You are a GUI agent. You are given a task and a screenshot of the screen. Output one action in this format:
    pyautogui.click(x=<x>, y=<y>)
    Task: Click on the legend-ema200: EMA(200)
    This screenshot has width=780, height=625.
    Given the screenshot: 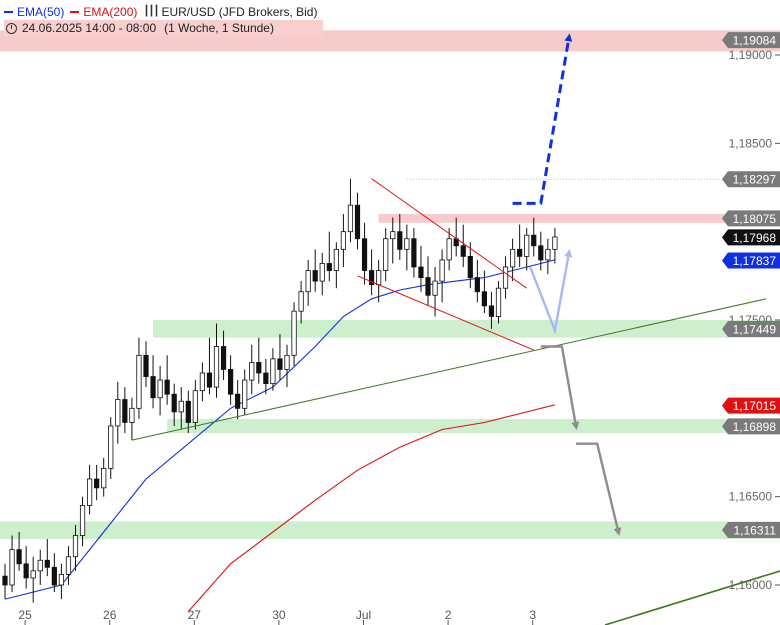 What is the action you would take?
    pyautogui.click(x=103, y=12)
    